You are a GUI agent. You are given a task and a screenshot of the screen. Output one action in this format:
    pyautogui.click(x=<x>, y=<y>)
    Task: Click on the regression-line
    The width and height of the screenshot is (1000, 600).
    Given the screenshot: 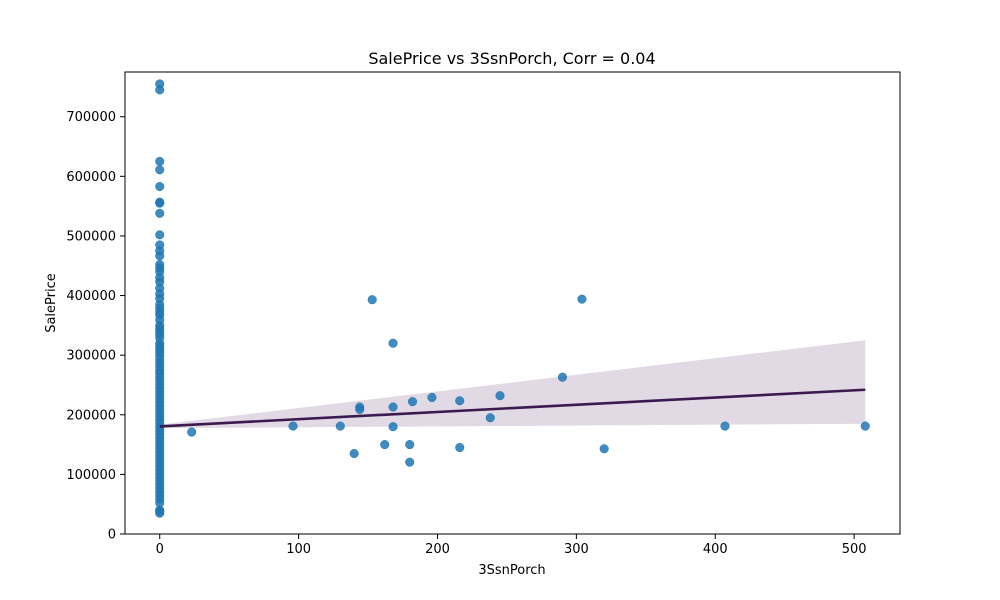 What is the action you would take?
    pyautogui.click(x=512, y=408)
    